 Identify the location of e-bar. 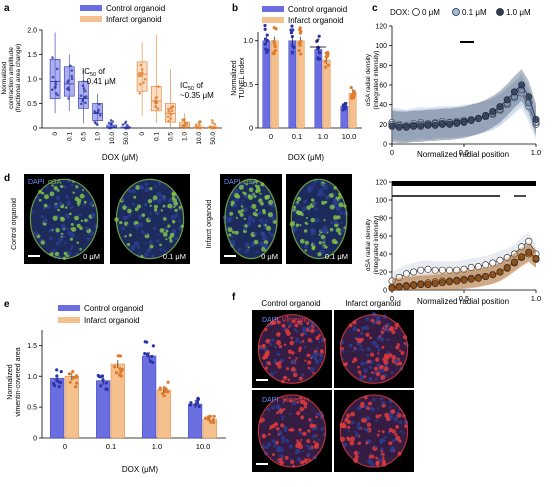
(149, 397).